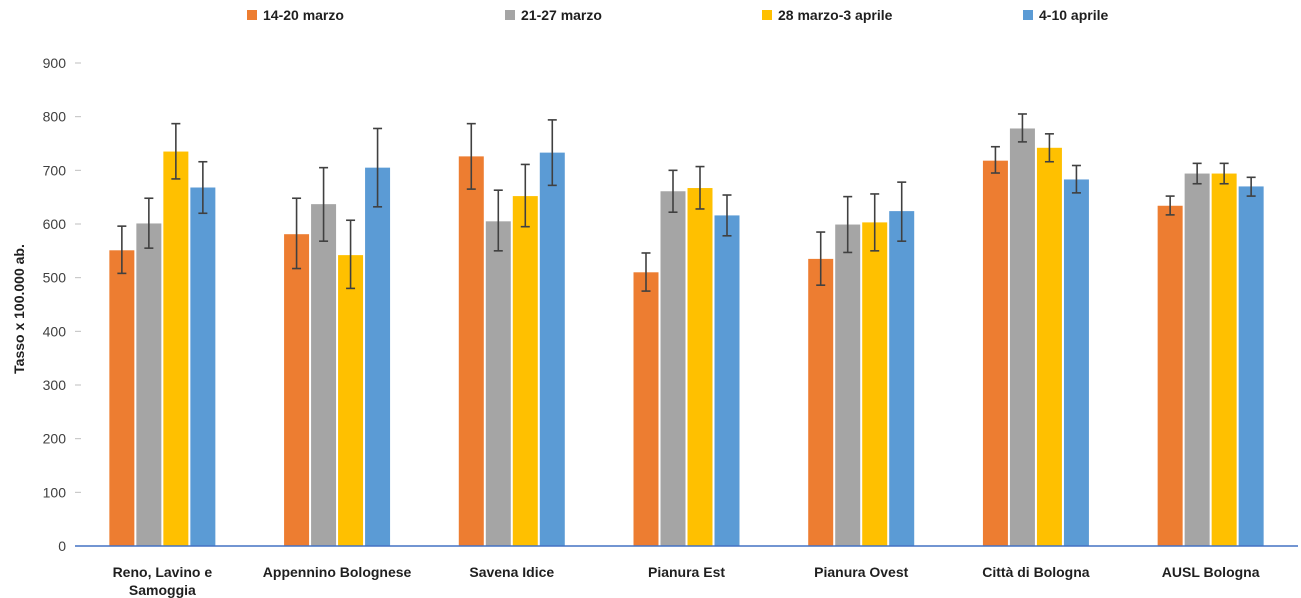  I want to click on legend-item-series-4: 4-10 aprile, so click(1065, 15).